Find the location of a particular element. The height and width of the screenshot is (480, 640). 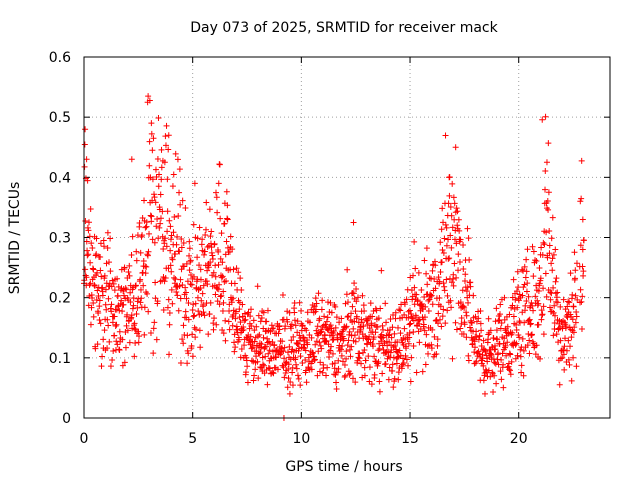

y-tick-label: 0.1 is located at coordinates (60, 359).